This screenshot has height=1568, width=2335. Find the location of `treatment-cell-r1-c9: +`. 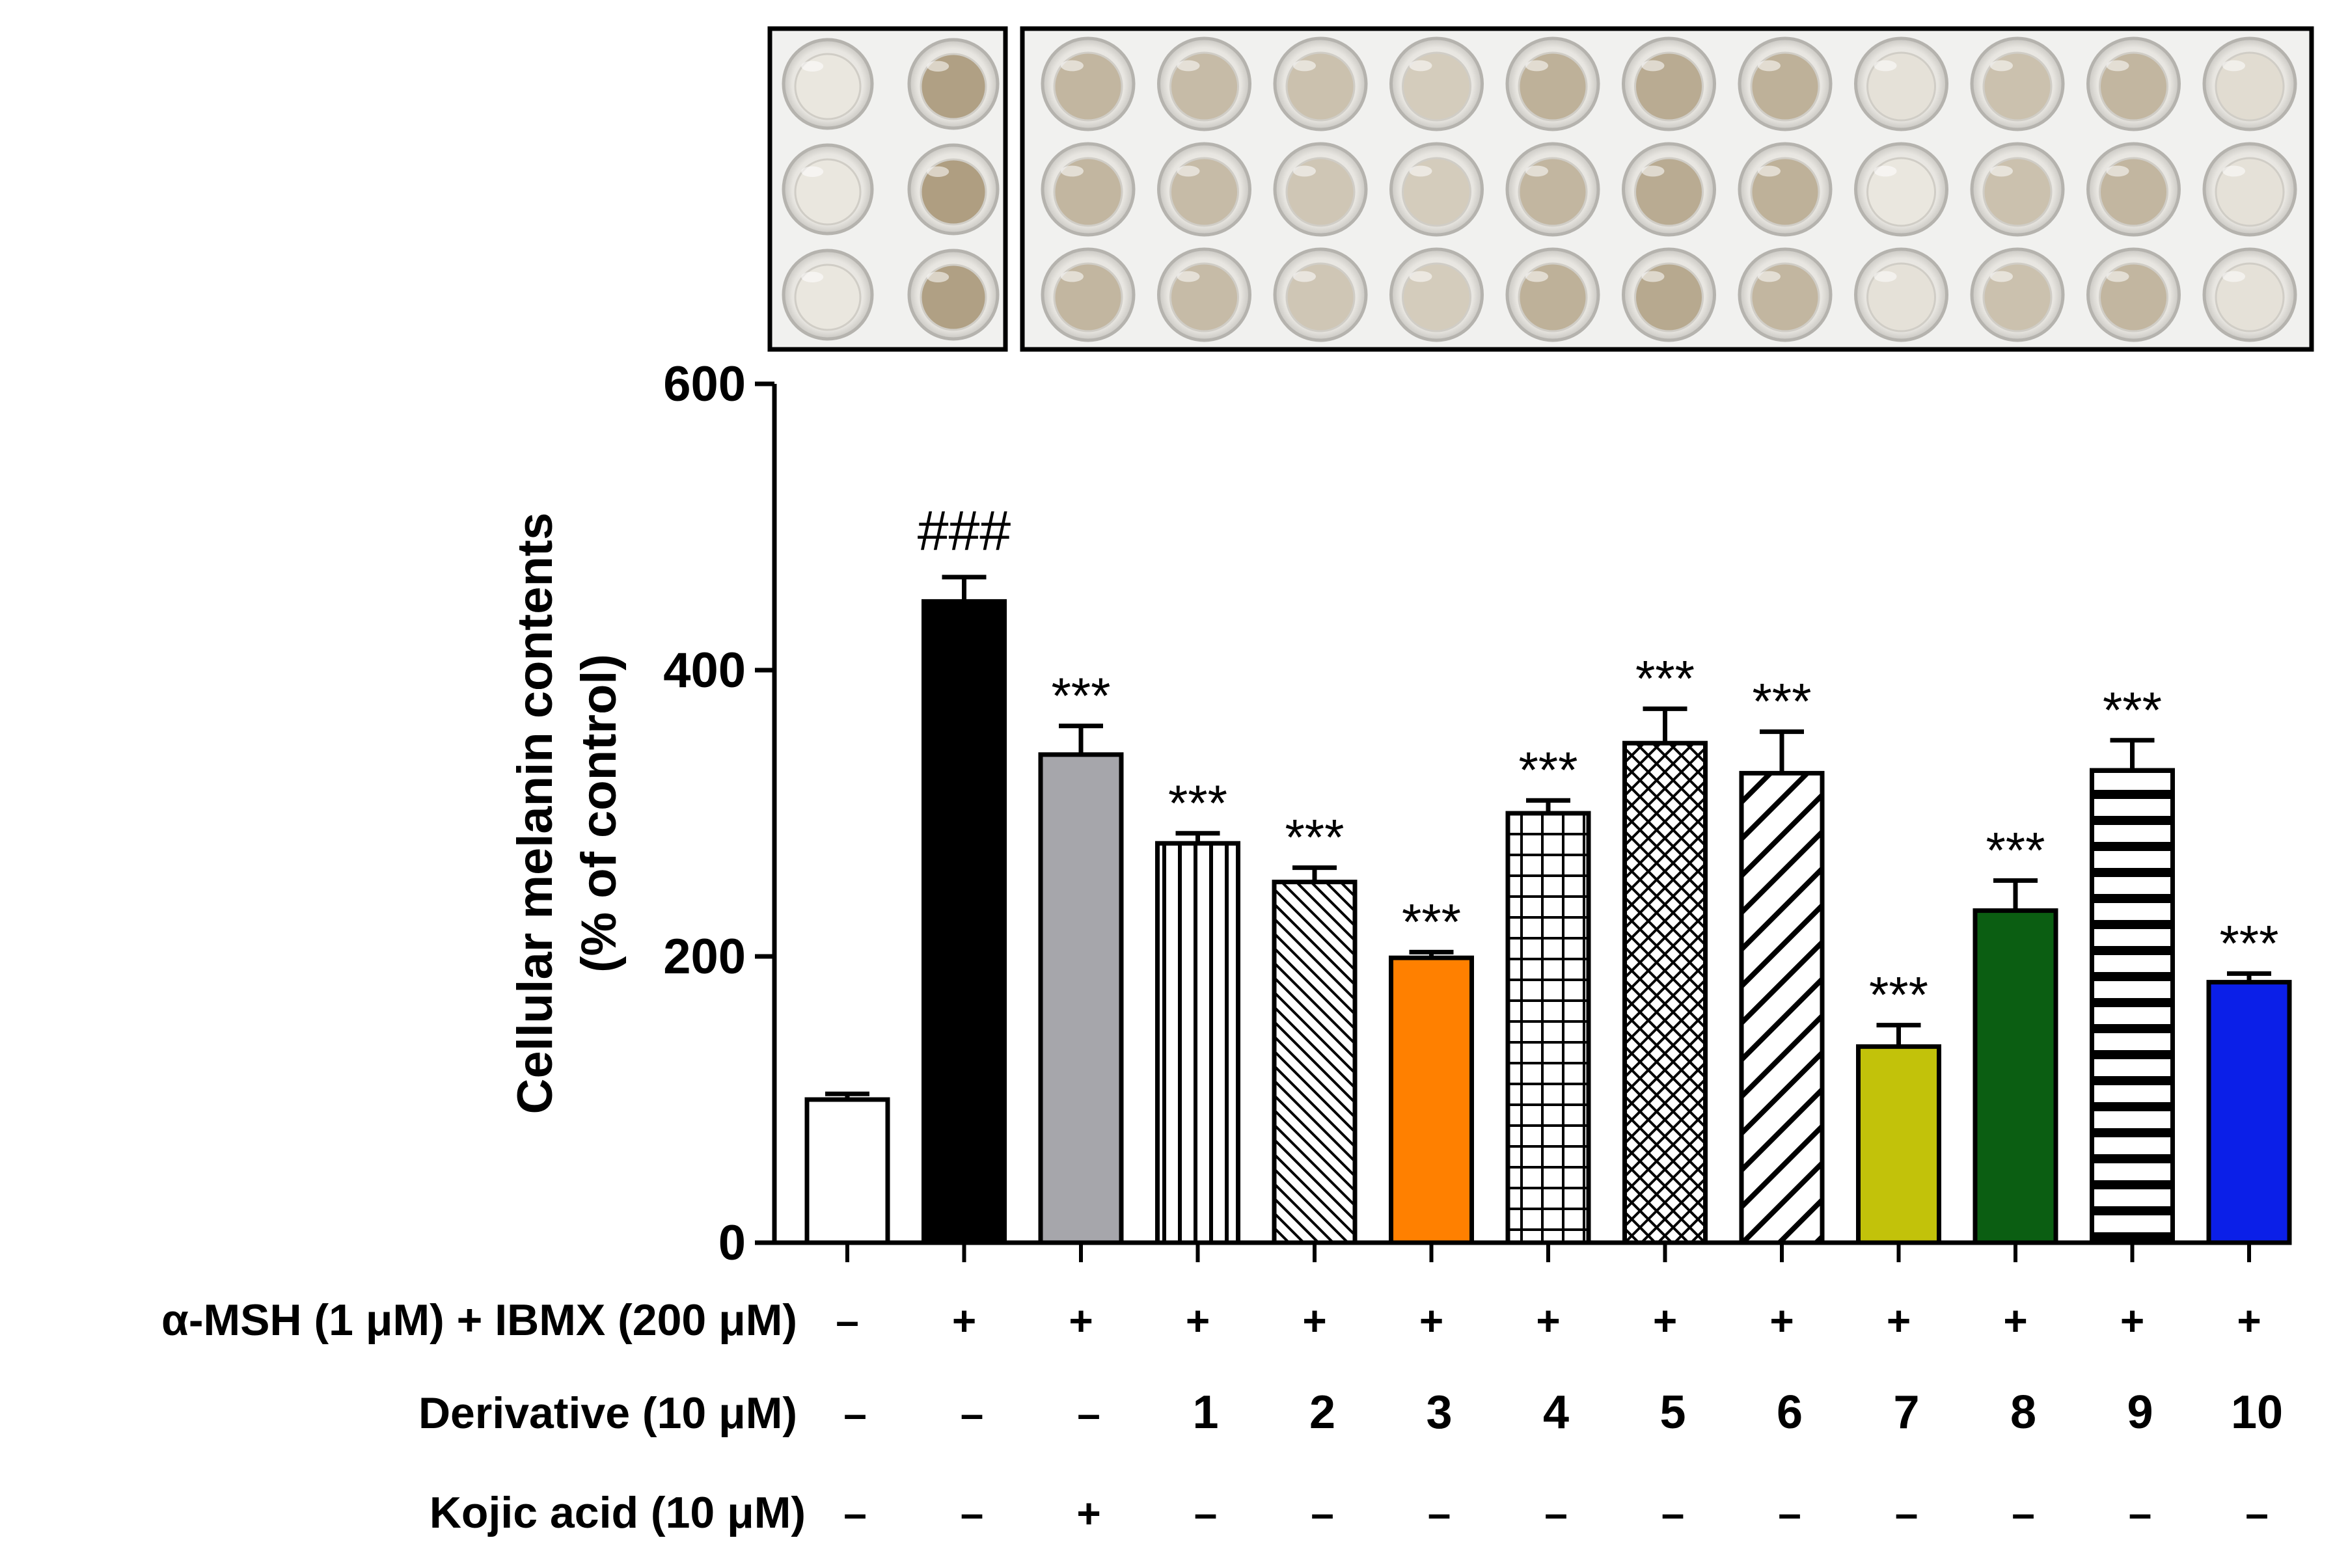

treatment-cell-r1-c9: + is located at coordinates (1782, 1320).